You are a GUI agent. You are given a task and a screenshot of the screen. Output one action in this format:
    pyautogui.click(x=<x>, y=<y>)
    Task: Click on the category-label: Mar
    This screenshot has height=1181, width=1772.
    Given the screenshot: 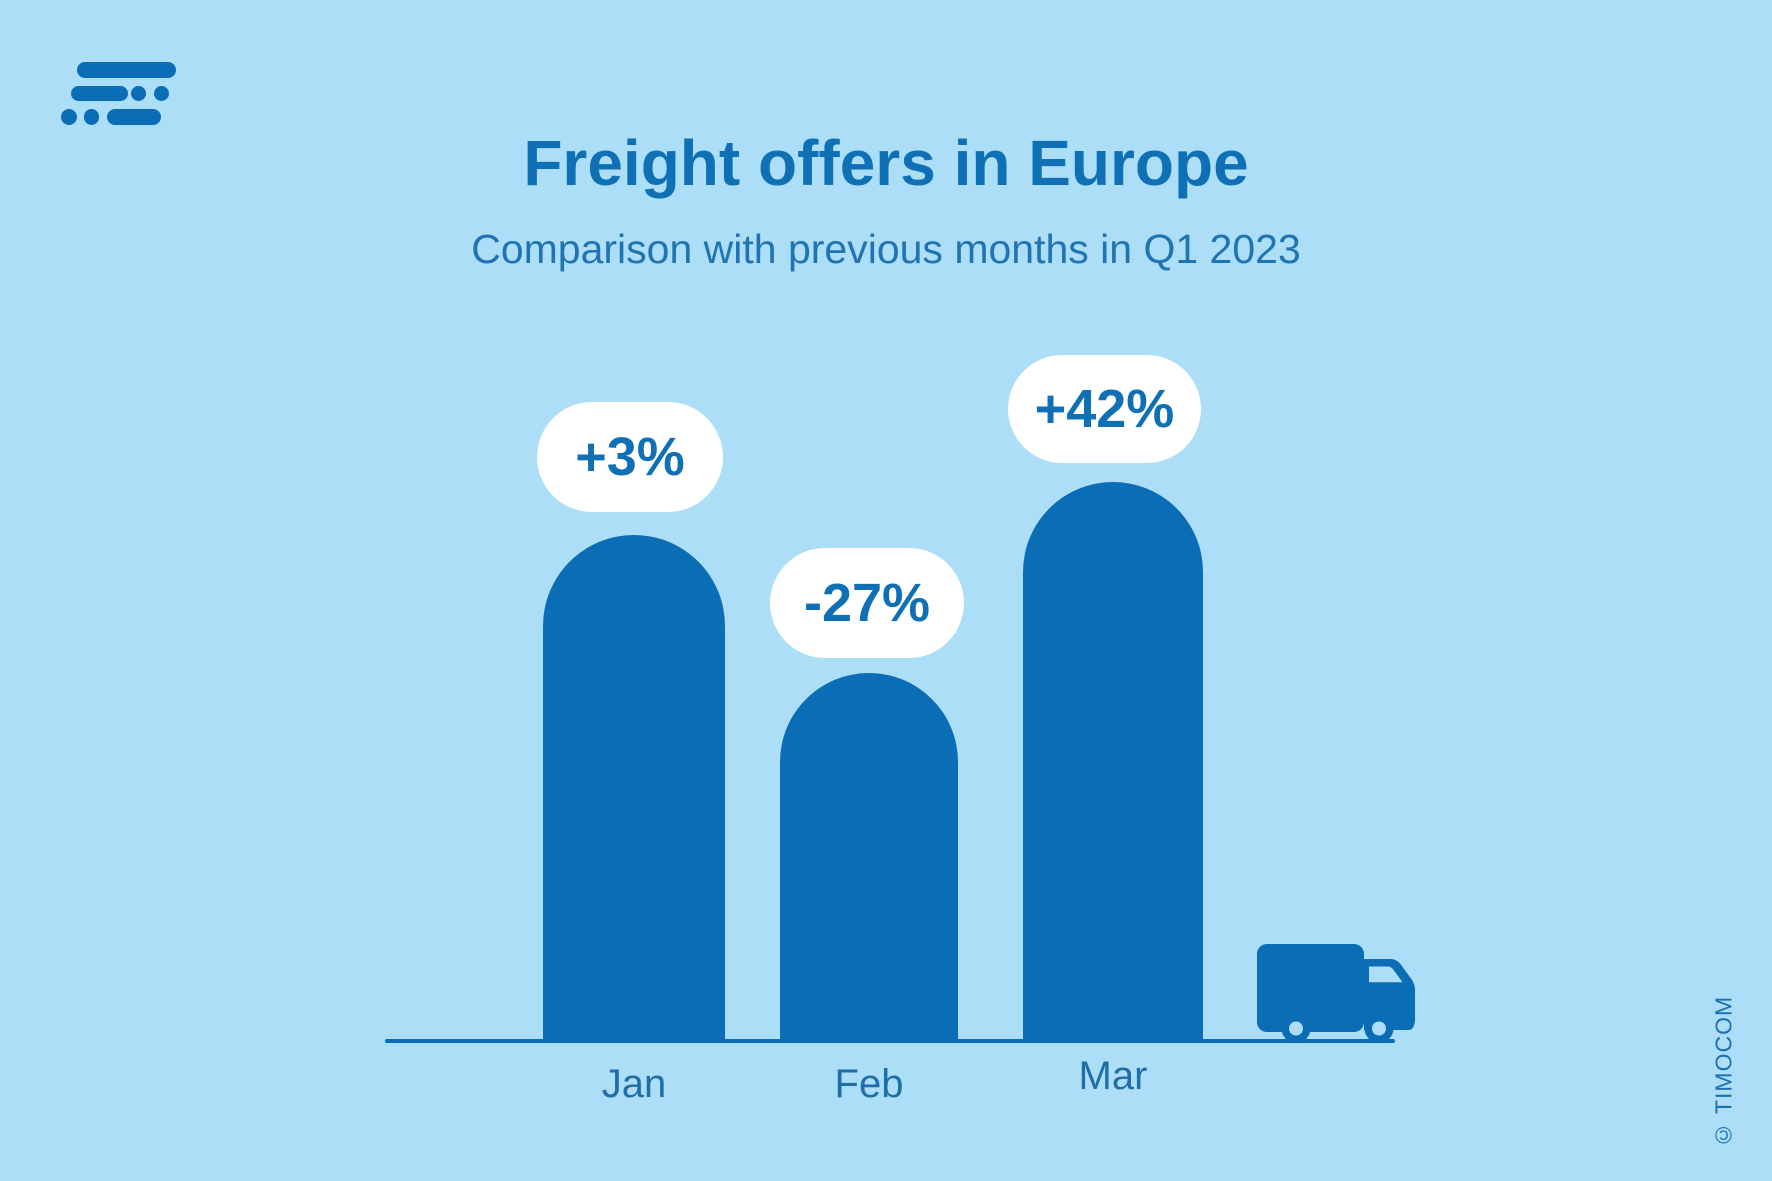 What is the action you would take?
    pyautogui.click(x=1113, y=1076)
    